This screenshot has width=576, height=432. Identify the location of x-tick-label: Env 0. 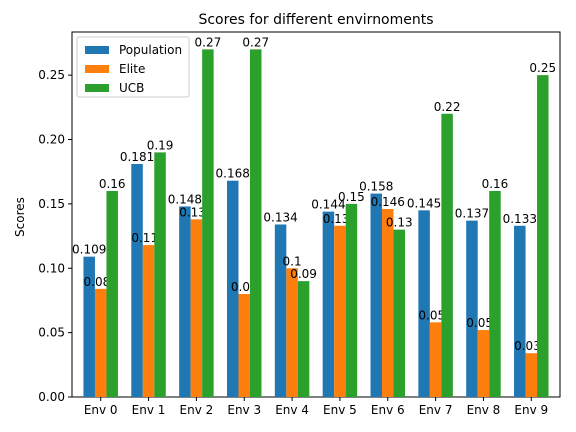
(101, 410).